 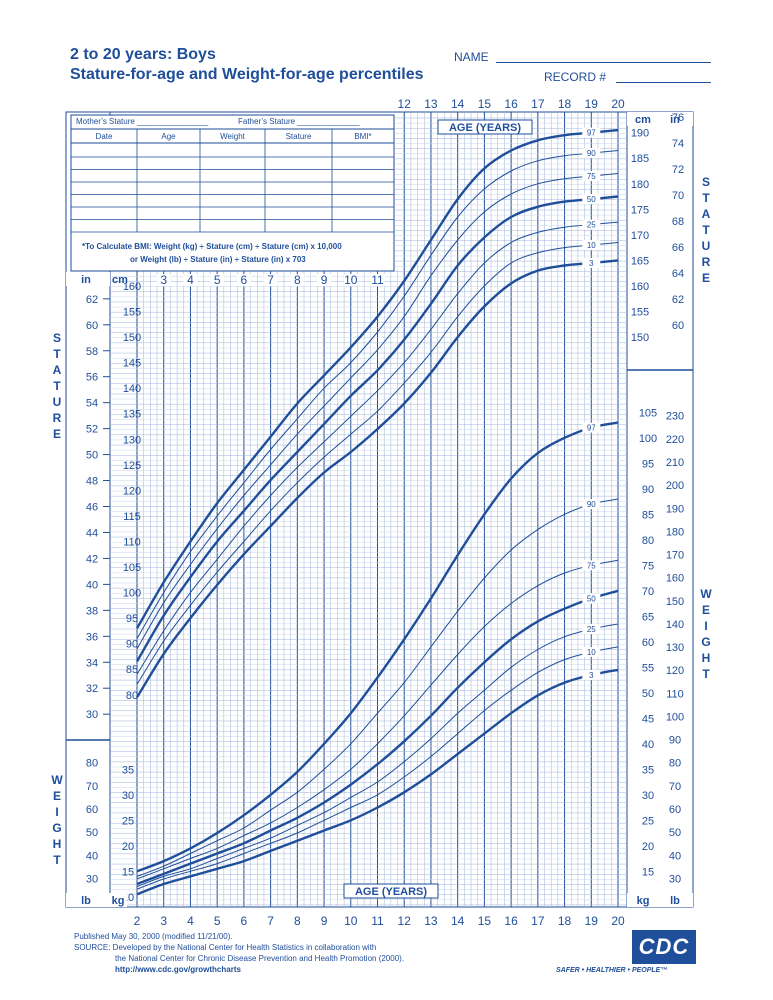 I want to click on stature-in-tick-label: 60, so click(x=92, y=326).